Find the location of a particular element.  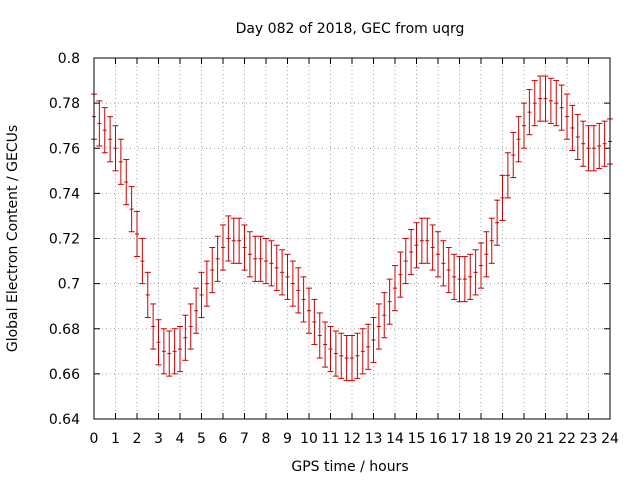

y-tick-label: 0.68 is located at coordinates (64, 330).